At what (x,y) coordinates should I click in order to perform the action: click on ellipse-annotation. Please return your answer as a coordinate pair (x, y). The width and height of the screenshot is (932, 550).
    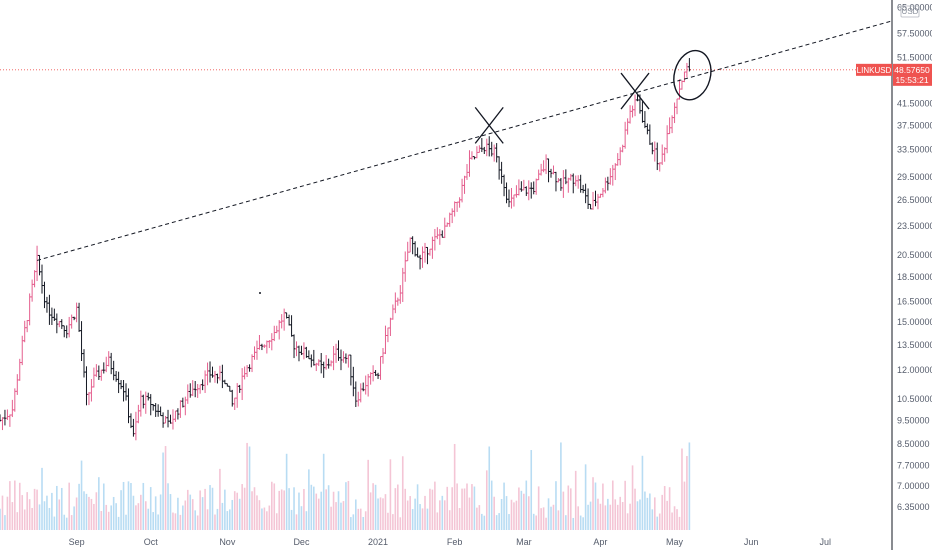
    Looking at the image, I should click on (693, 75).